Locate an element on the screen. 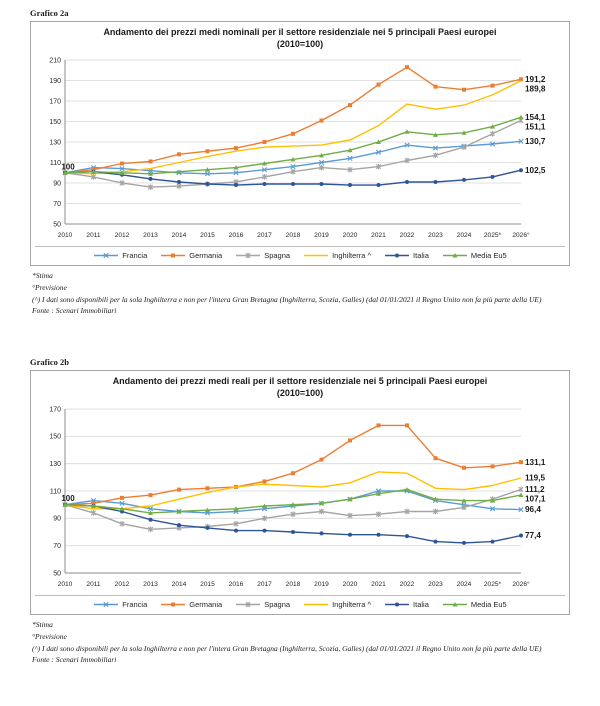 Image resolution: width=600 pixels, height=706 pixels. svg-text: 2019 is located at coordinates (321, 584).